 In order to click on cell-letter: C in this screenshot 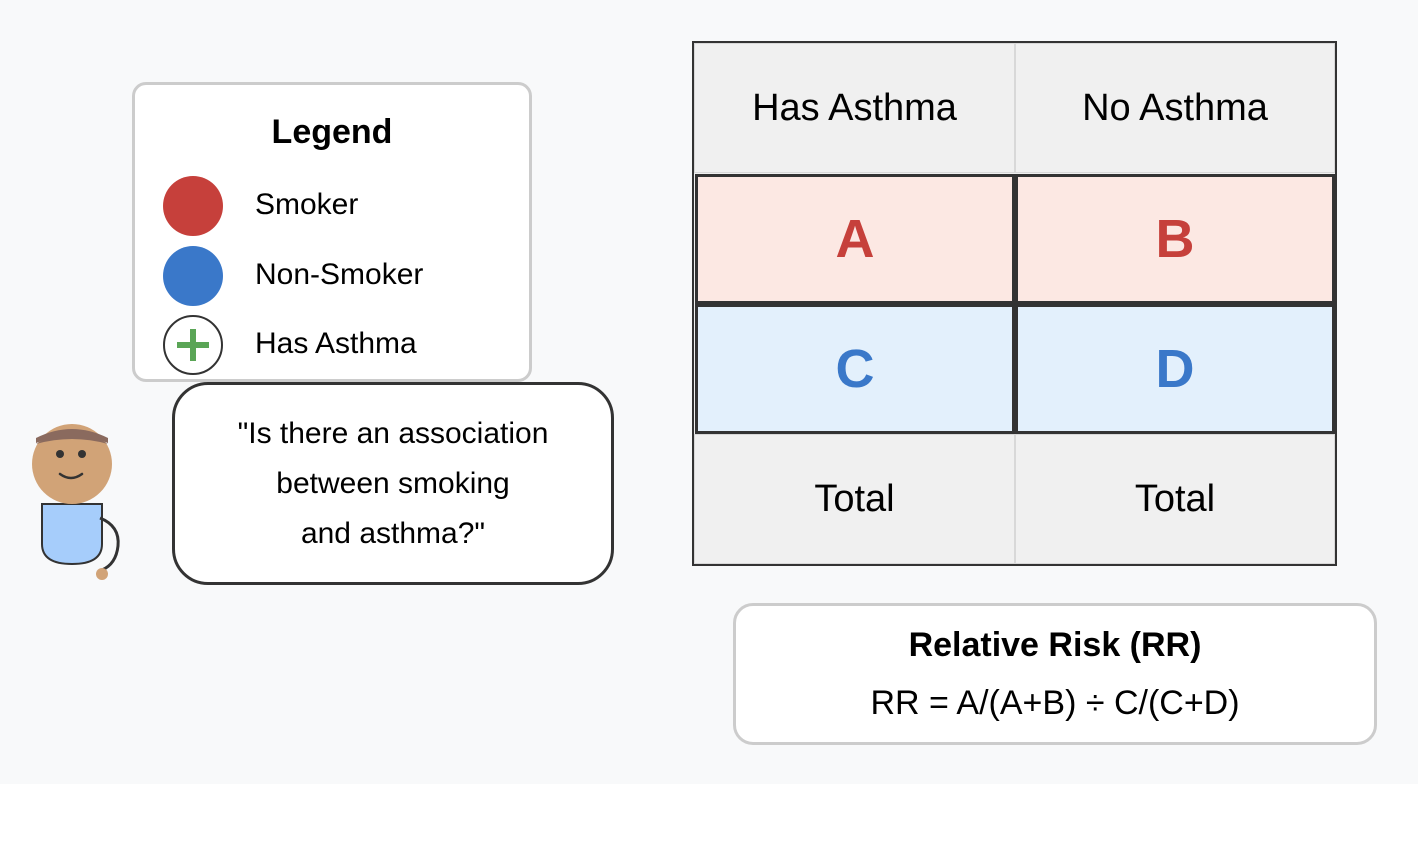, I will do `click(855, 369)`.